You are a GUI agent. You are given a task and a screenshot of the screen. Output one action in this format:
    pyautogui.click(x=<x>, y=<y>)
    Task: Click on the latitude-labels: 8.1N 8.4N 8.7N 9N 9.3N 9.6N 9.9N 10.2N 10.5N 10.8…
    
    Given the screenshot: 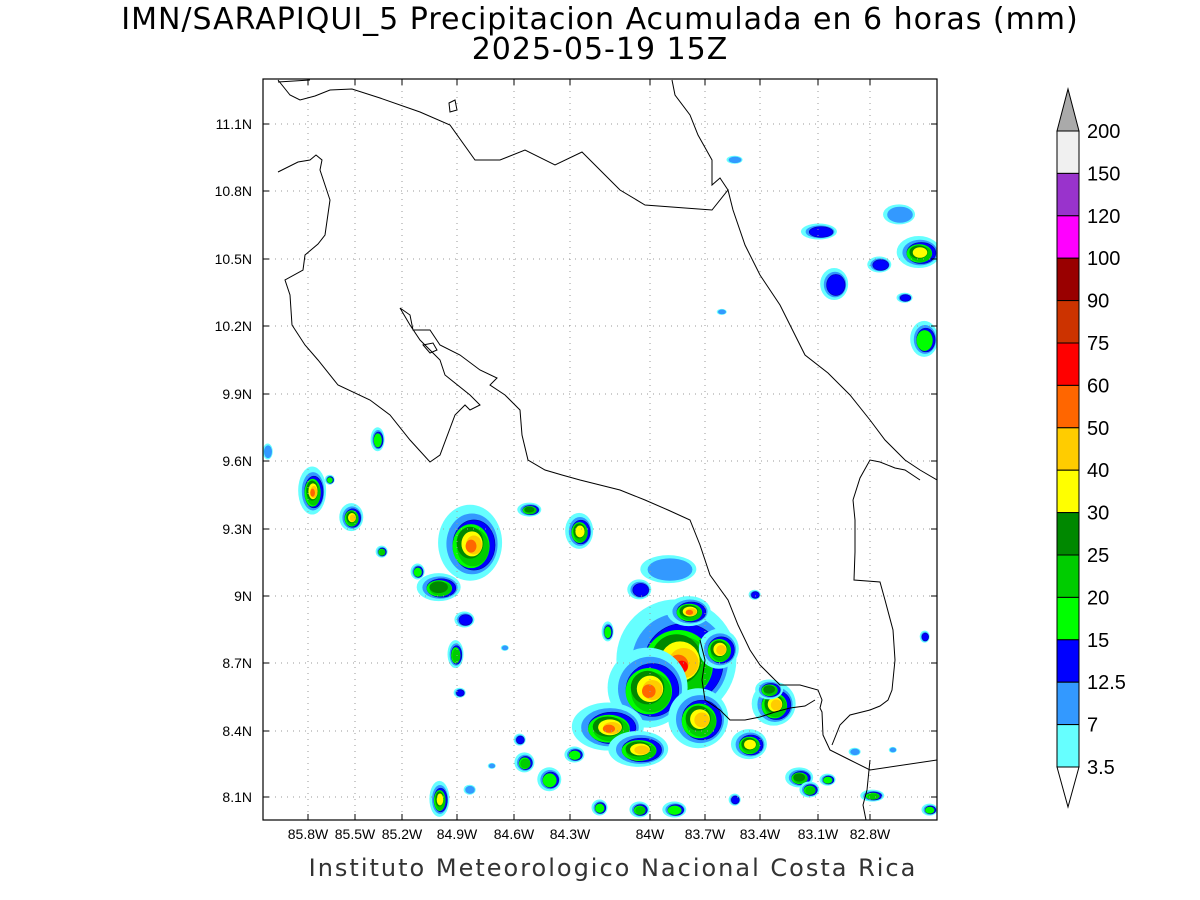 What is the action you would take?
    pyautogui.click(x=233, y=460)
    